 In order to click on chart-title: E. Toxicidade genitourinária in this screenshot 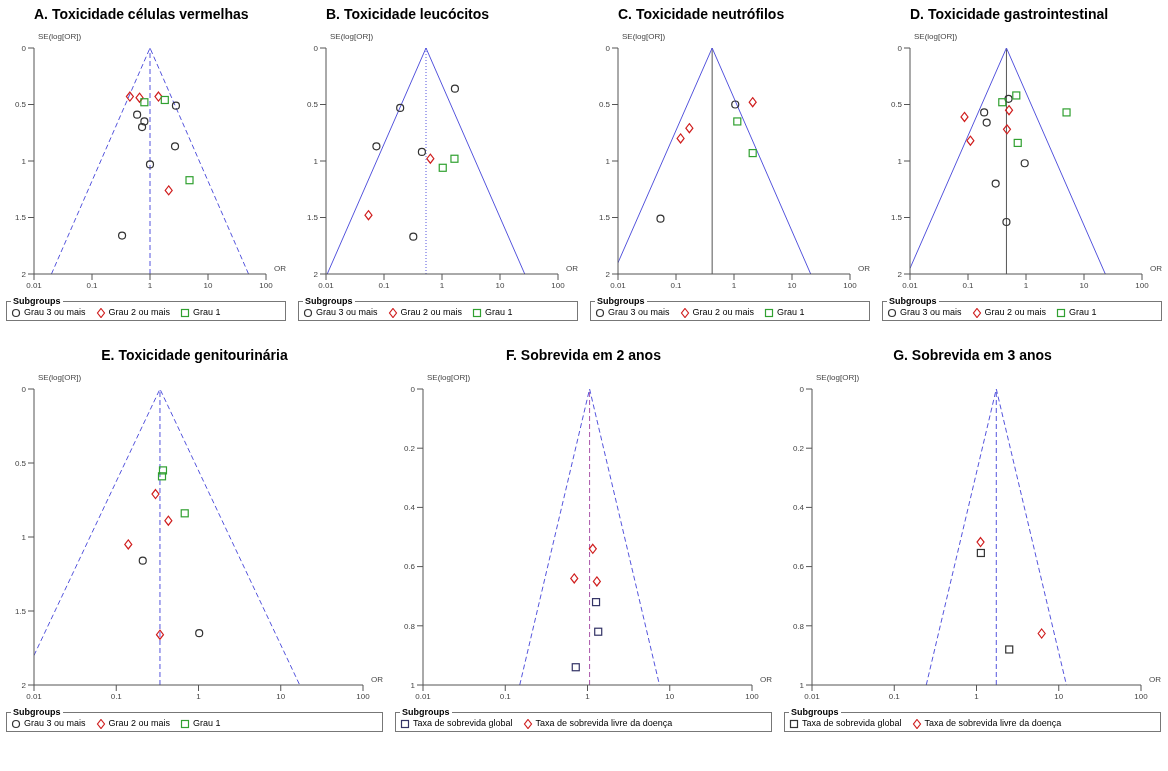, I will do `click(194, 356)`.